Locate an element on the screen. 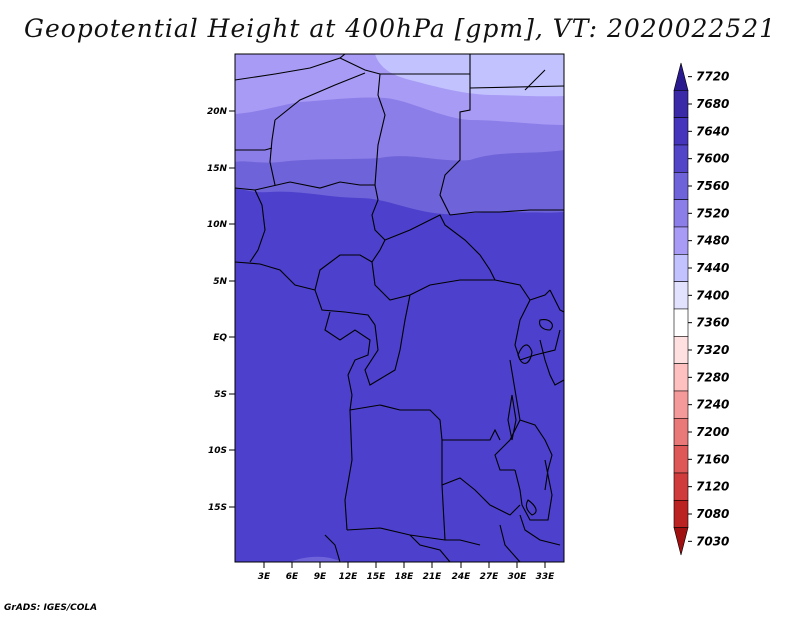  lat-label: 10N is located at coordinates (217, 225).